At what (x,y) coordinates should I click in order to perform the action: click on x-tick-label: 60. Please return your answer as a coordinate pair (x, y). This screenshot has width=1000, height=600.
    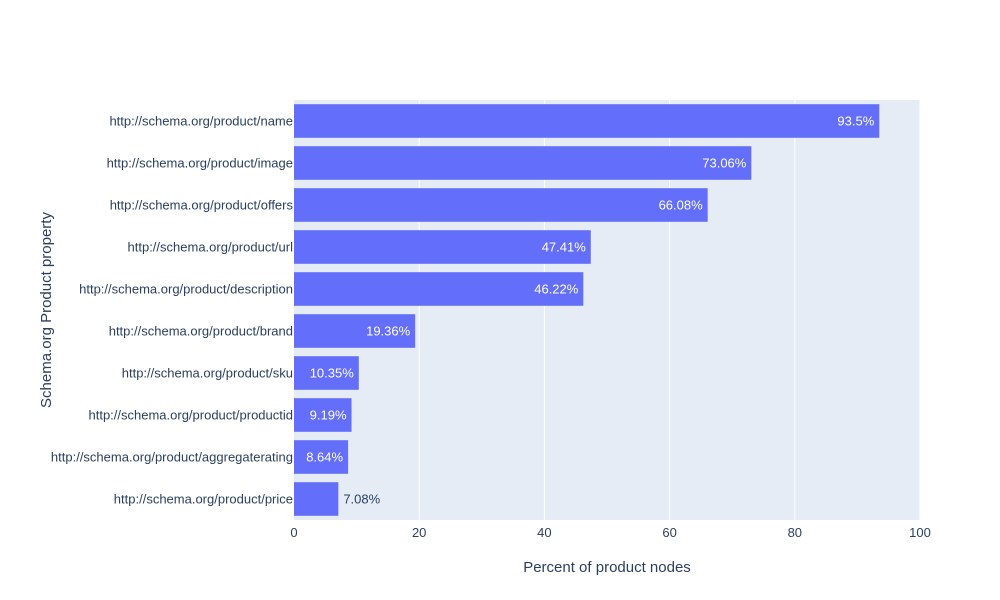
    Looking at the image, I should click on (669, 532).